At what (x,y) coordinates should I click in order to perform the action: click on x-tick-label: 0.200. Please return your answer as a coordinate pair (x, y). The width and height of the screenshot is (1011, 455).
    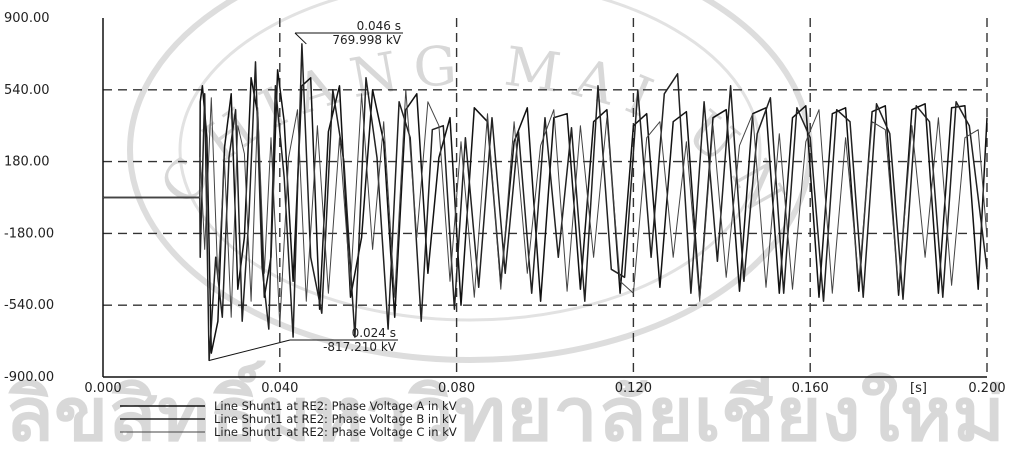
    Looking at the image, I should click on (986, 388).